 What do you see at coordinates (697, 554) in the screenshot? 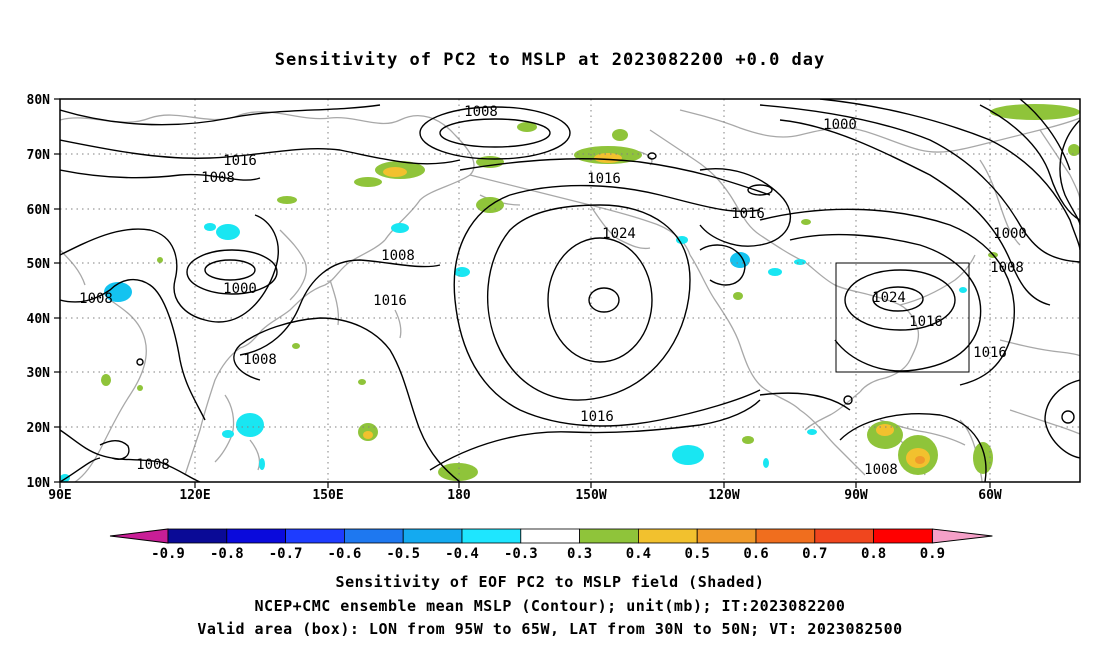
I see `colorbar-tick-label: 0.5` at bounding box center [697, 554].